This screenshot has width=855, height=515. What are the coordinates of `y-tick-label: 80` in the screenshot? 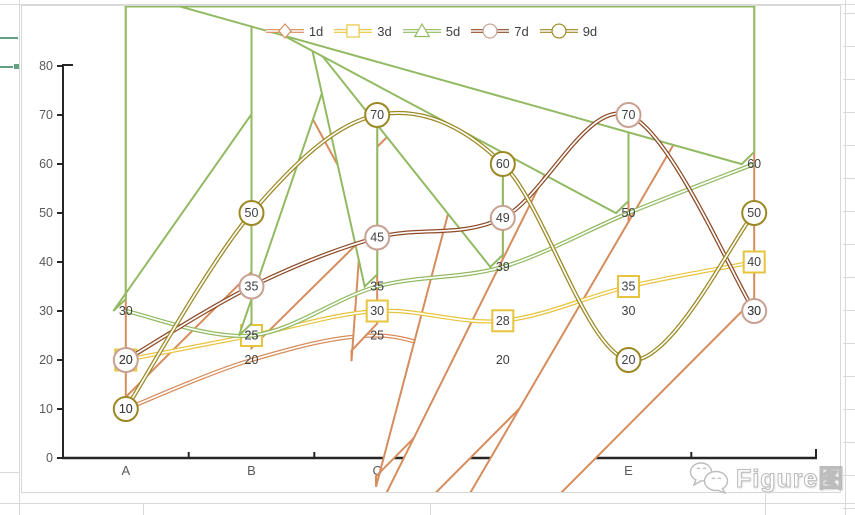 It's located at (46, 66).